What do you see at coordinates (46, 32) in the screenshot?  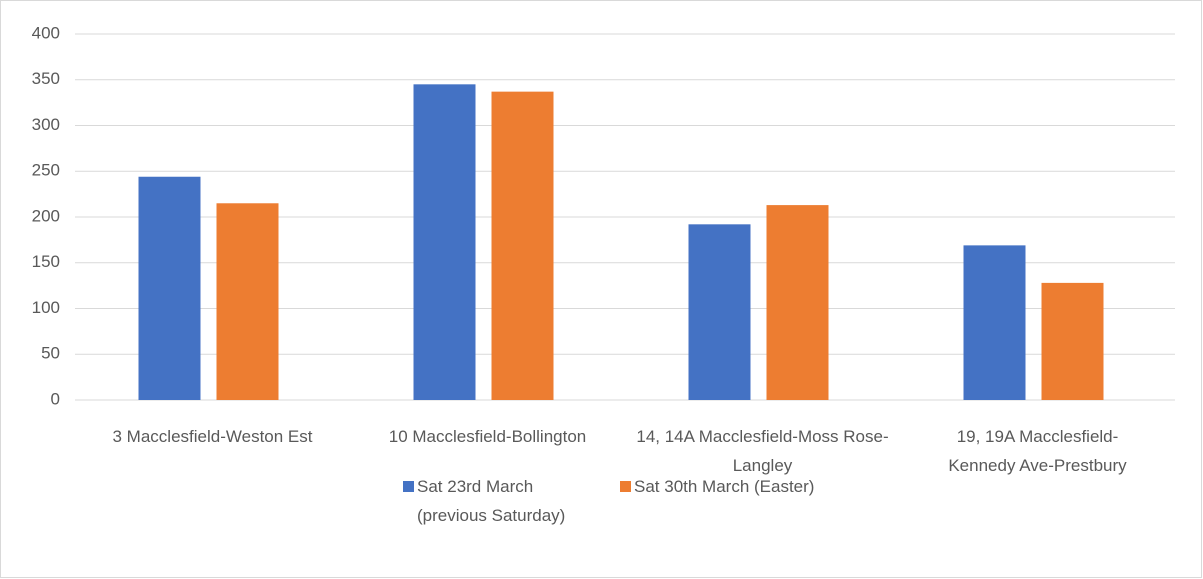 I see `y-tick-label: 400` at bounding box center [46, 32].